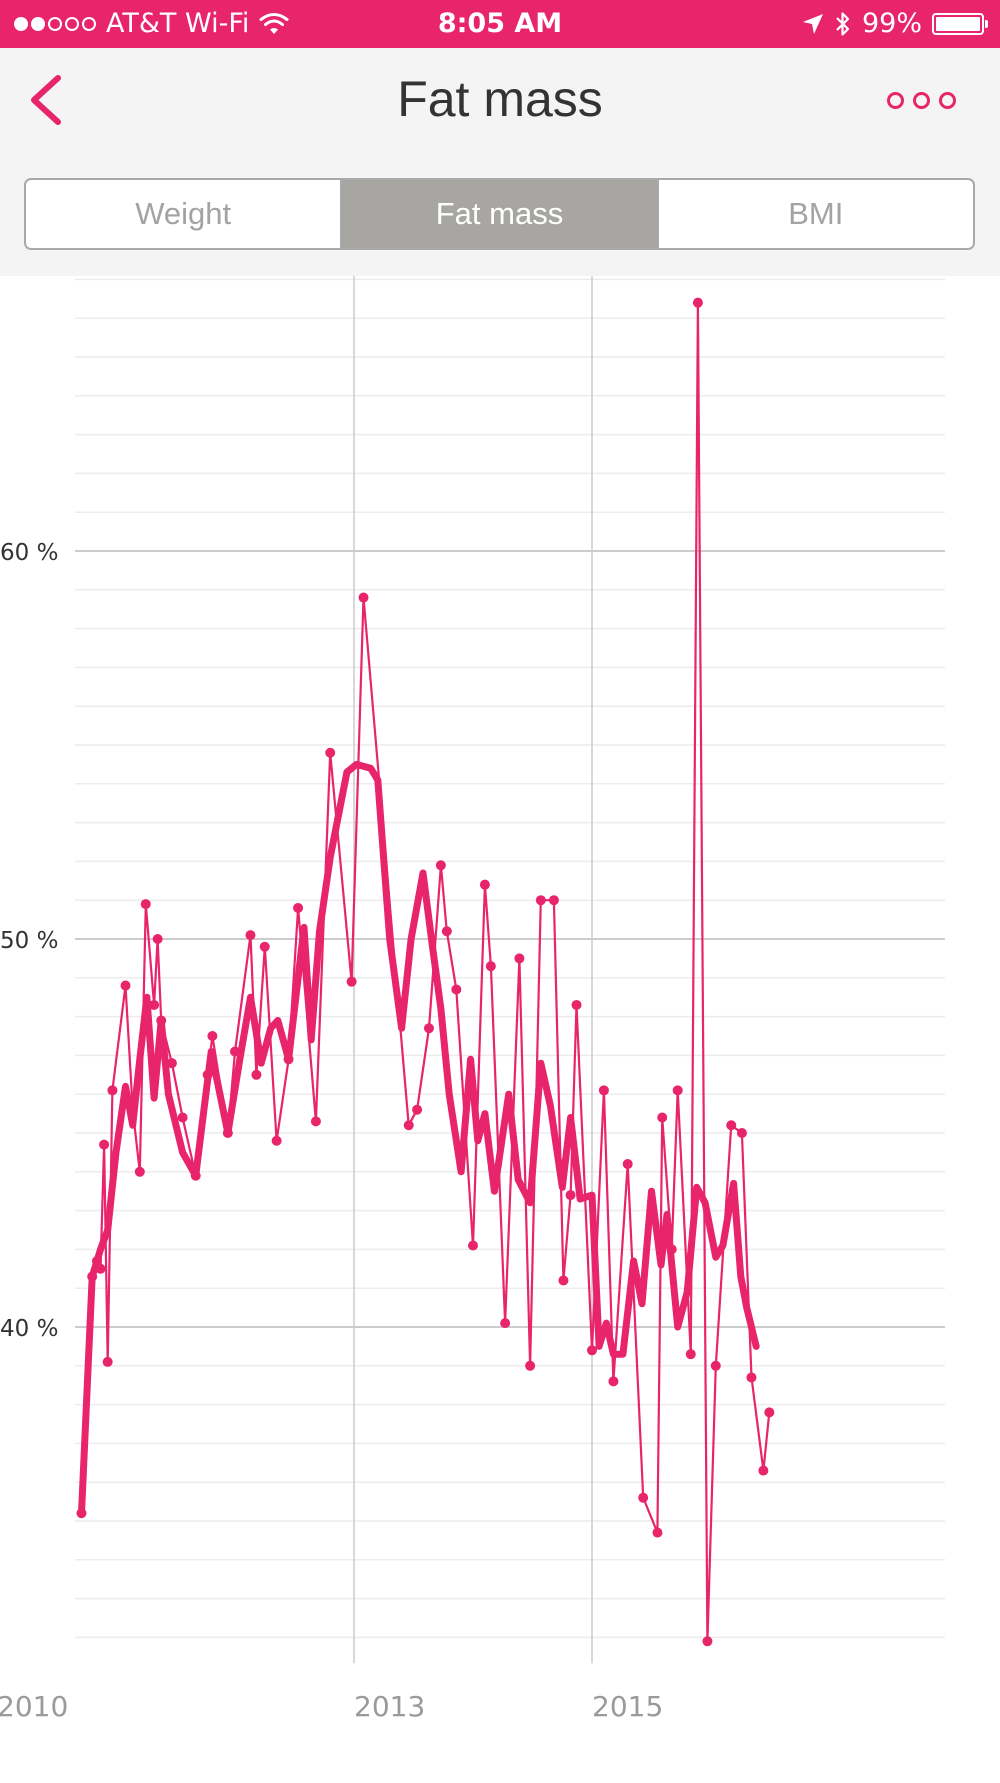  Describe the element at coordinates (29, 941) in the screenshot. I see `y-tick-label: 50 %` at that location.